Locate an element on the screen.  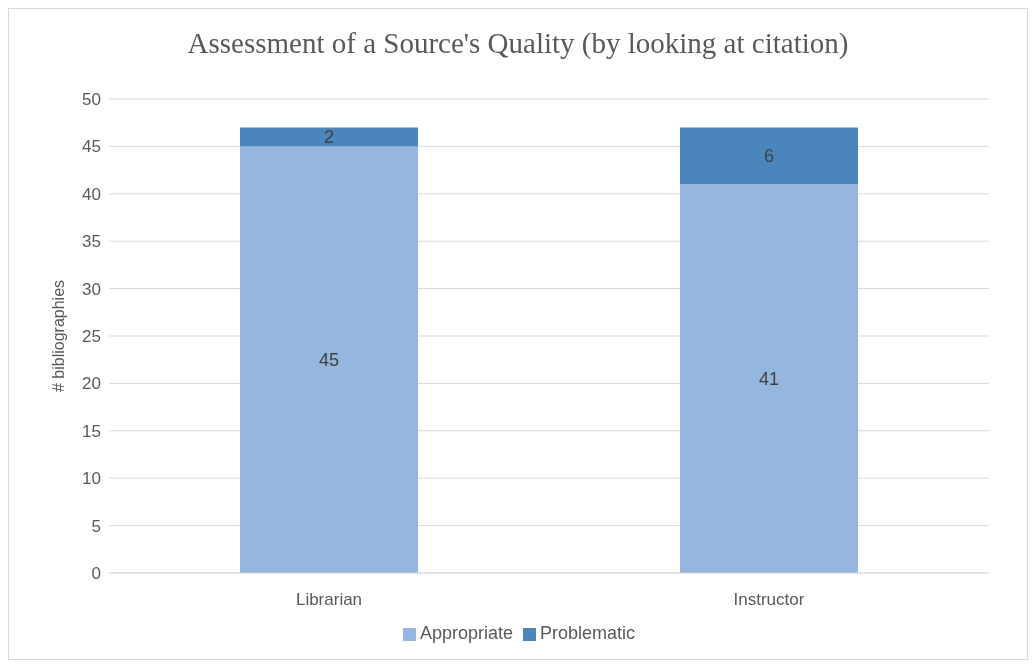
y-tick-label: 15 is located at coordinates (91, 431).